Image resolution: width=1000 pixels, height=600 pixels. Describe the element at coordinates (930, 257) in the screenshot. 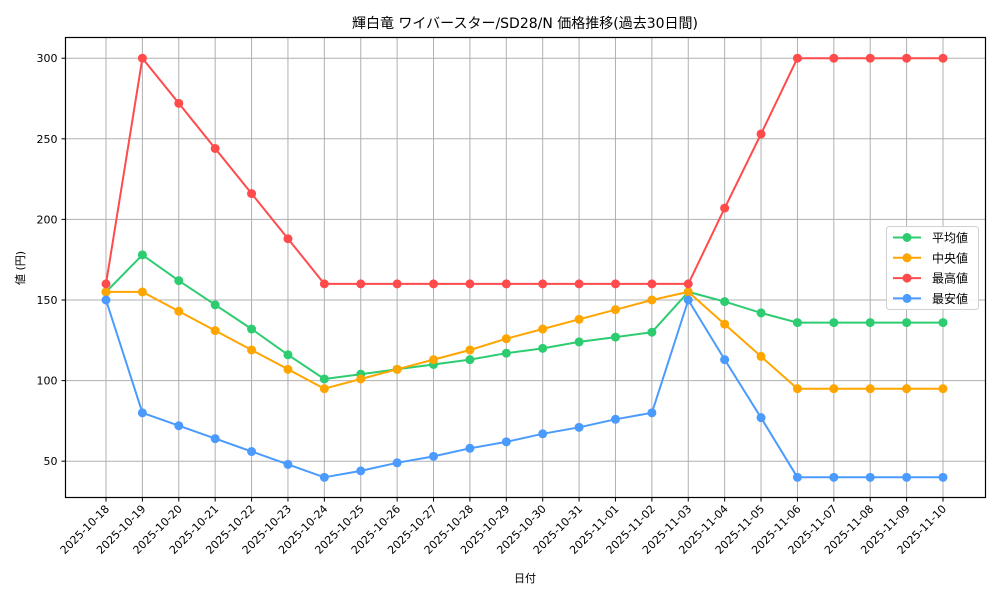

I see `legend-item: 中央値` at that location.